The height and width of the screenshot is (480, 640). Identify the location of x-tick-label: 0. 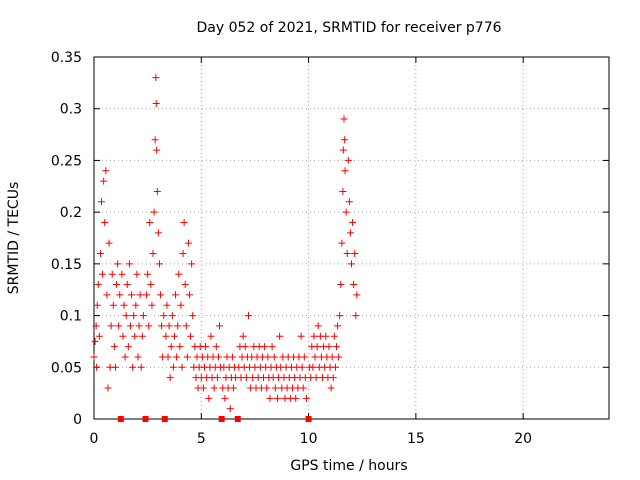
(94, 439).